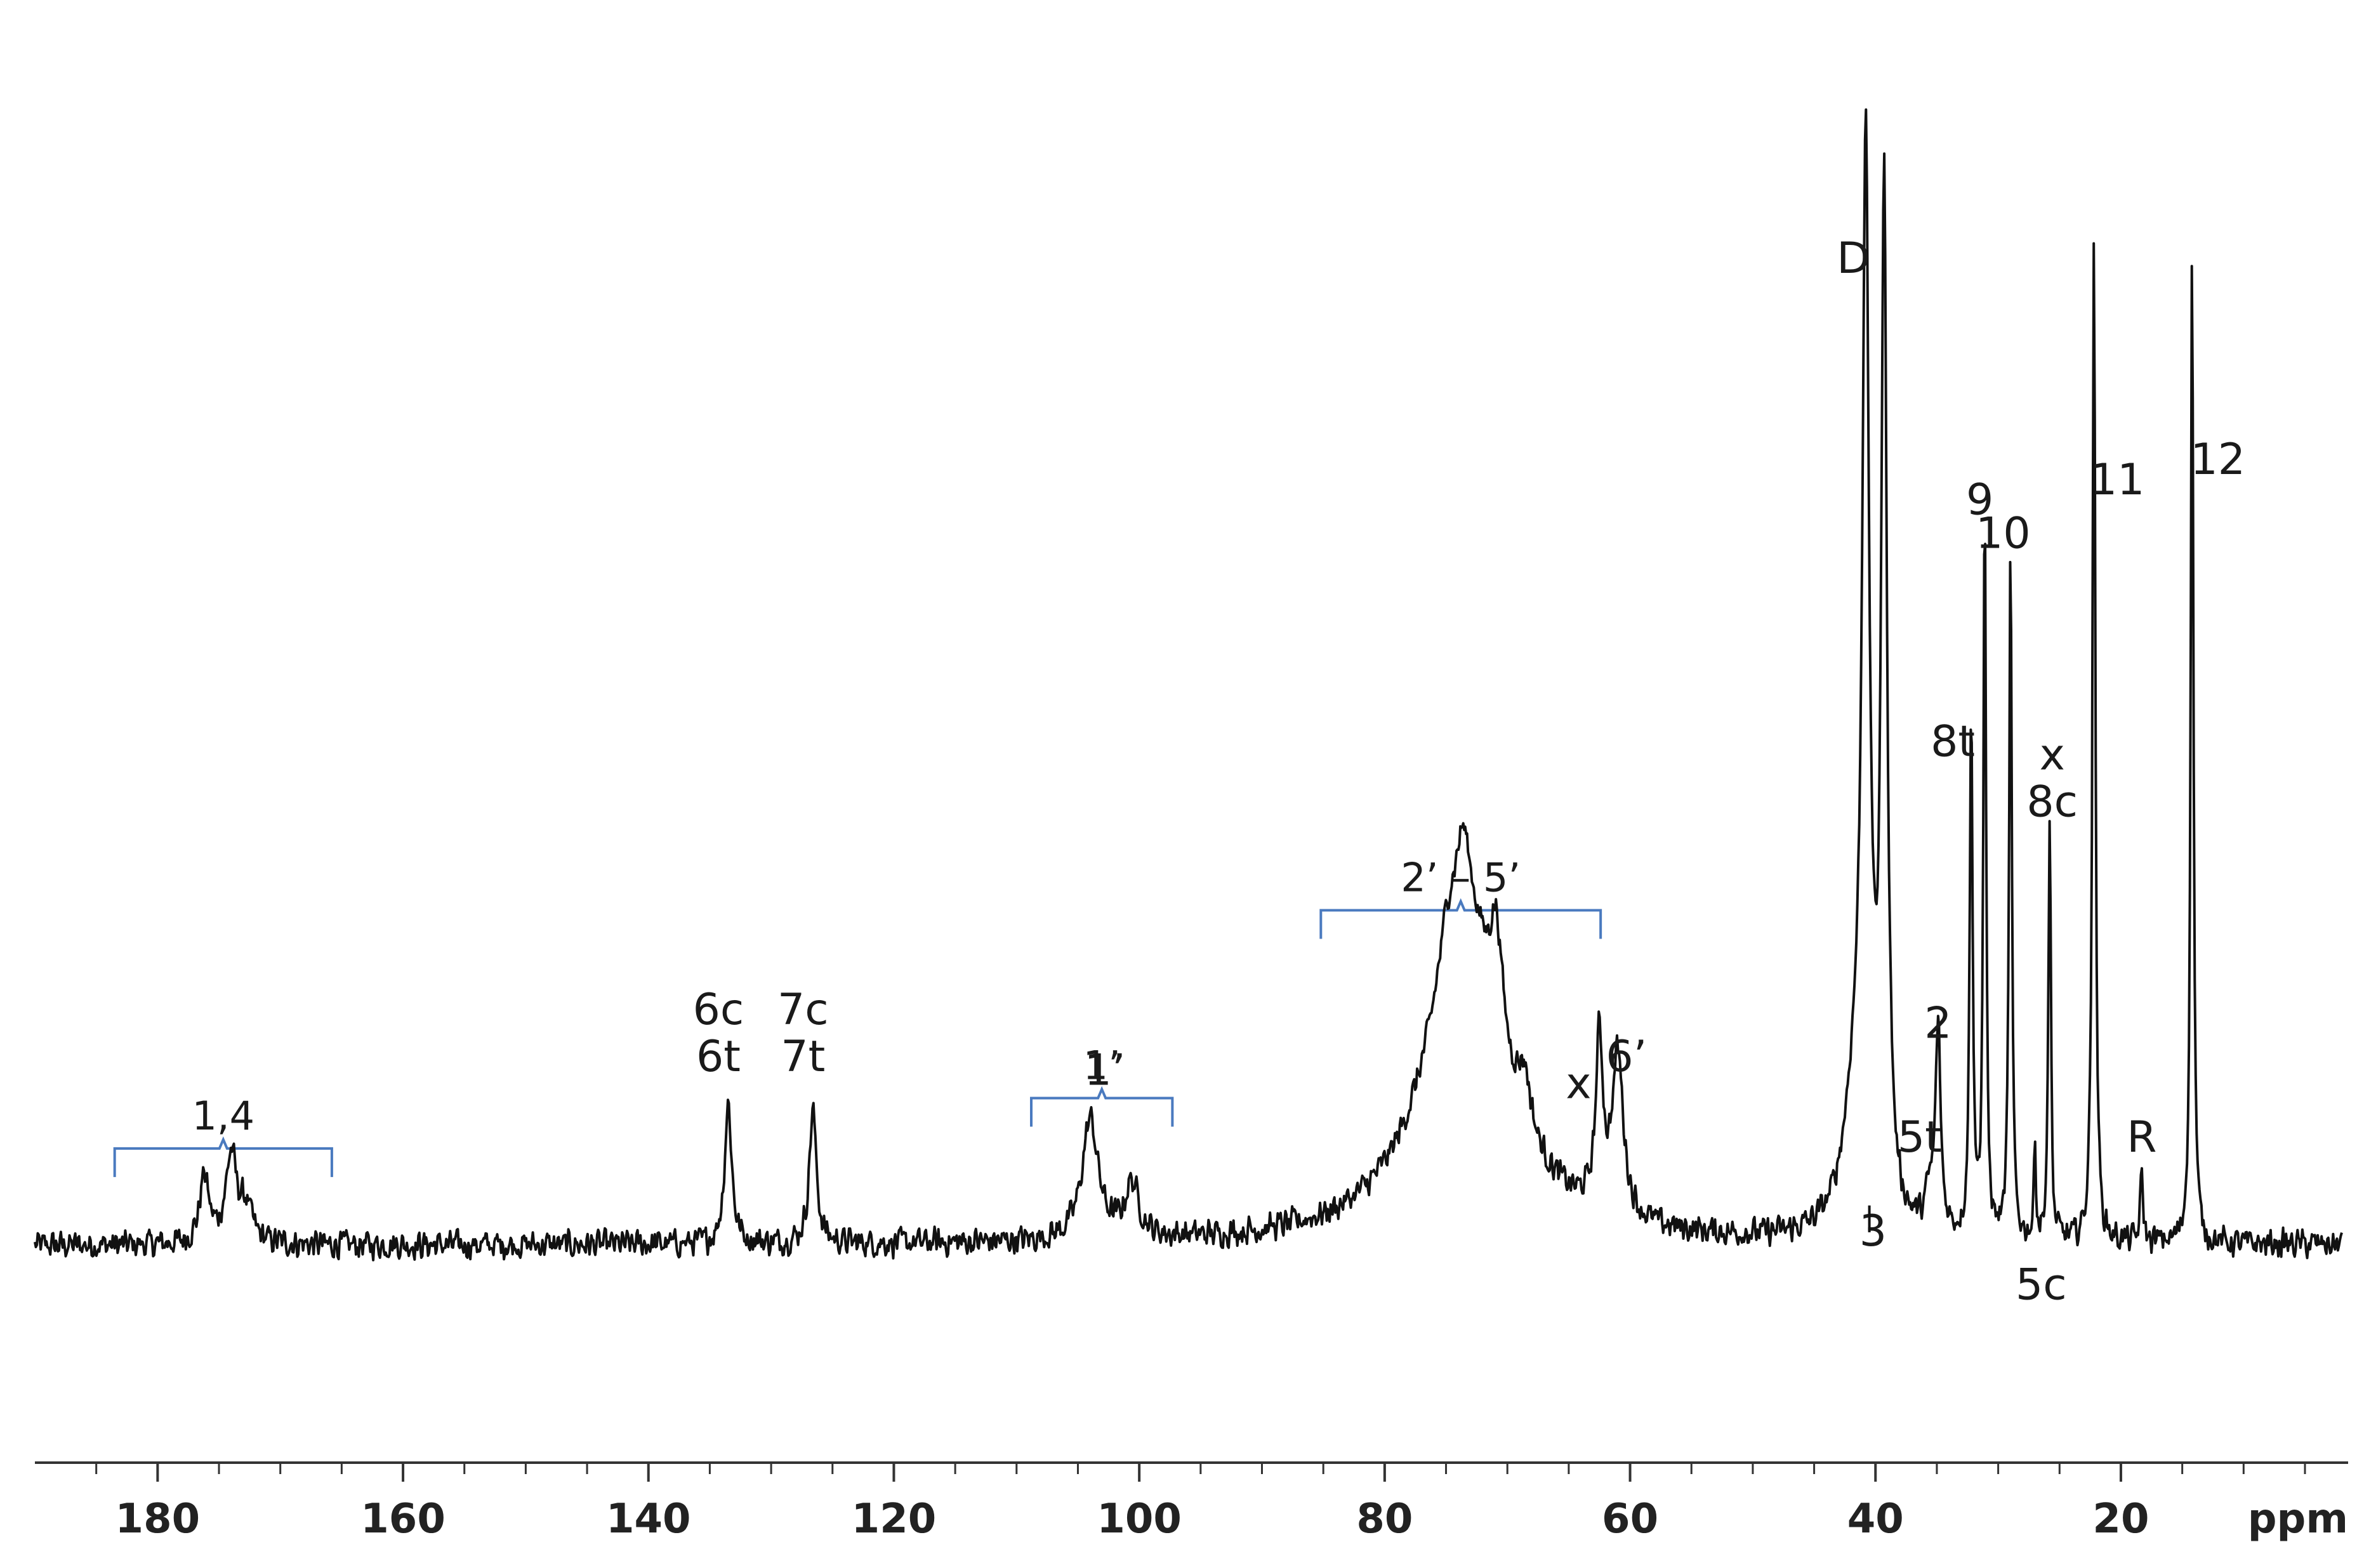  What do you see at coordinates (718, 1057) in the screenshot?
I see `peak-label-16: 6t` at bounding box center [718, 1057].